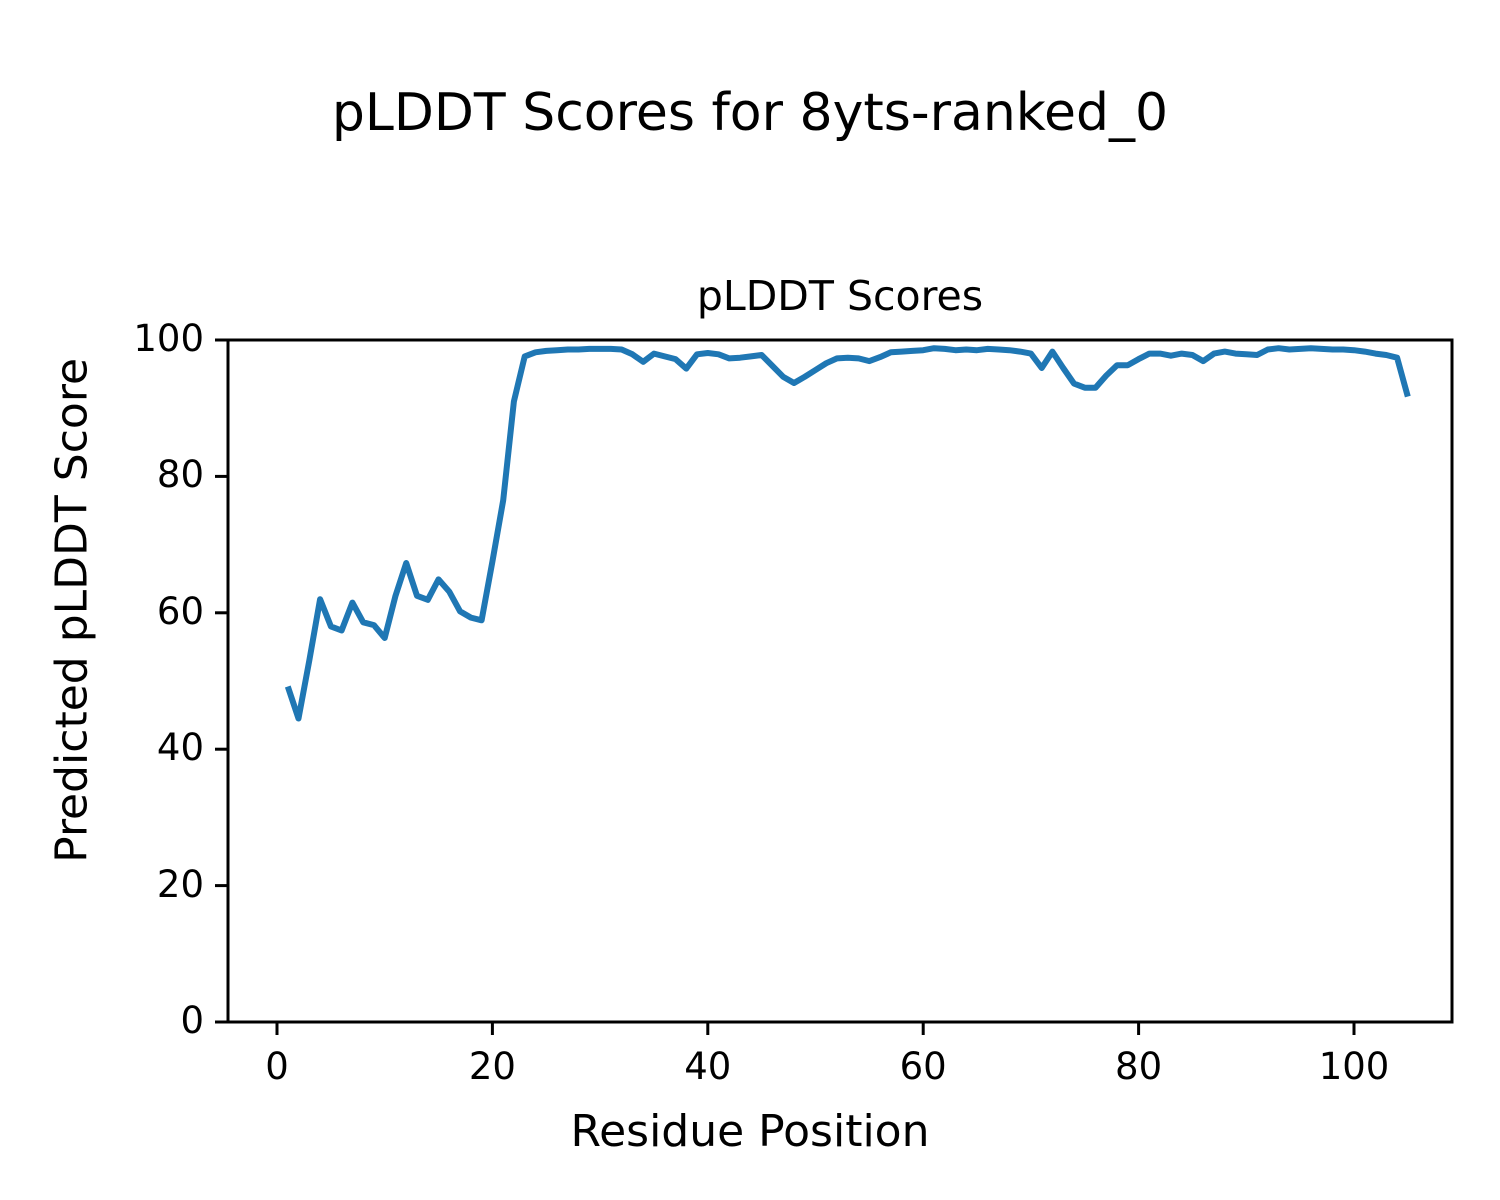 This screenshot has height=1200, width=1500. I want to click on figure-title: pLDDT Scores for 8yts-ranked_0, so click(750, 113).